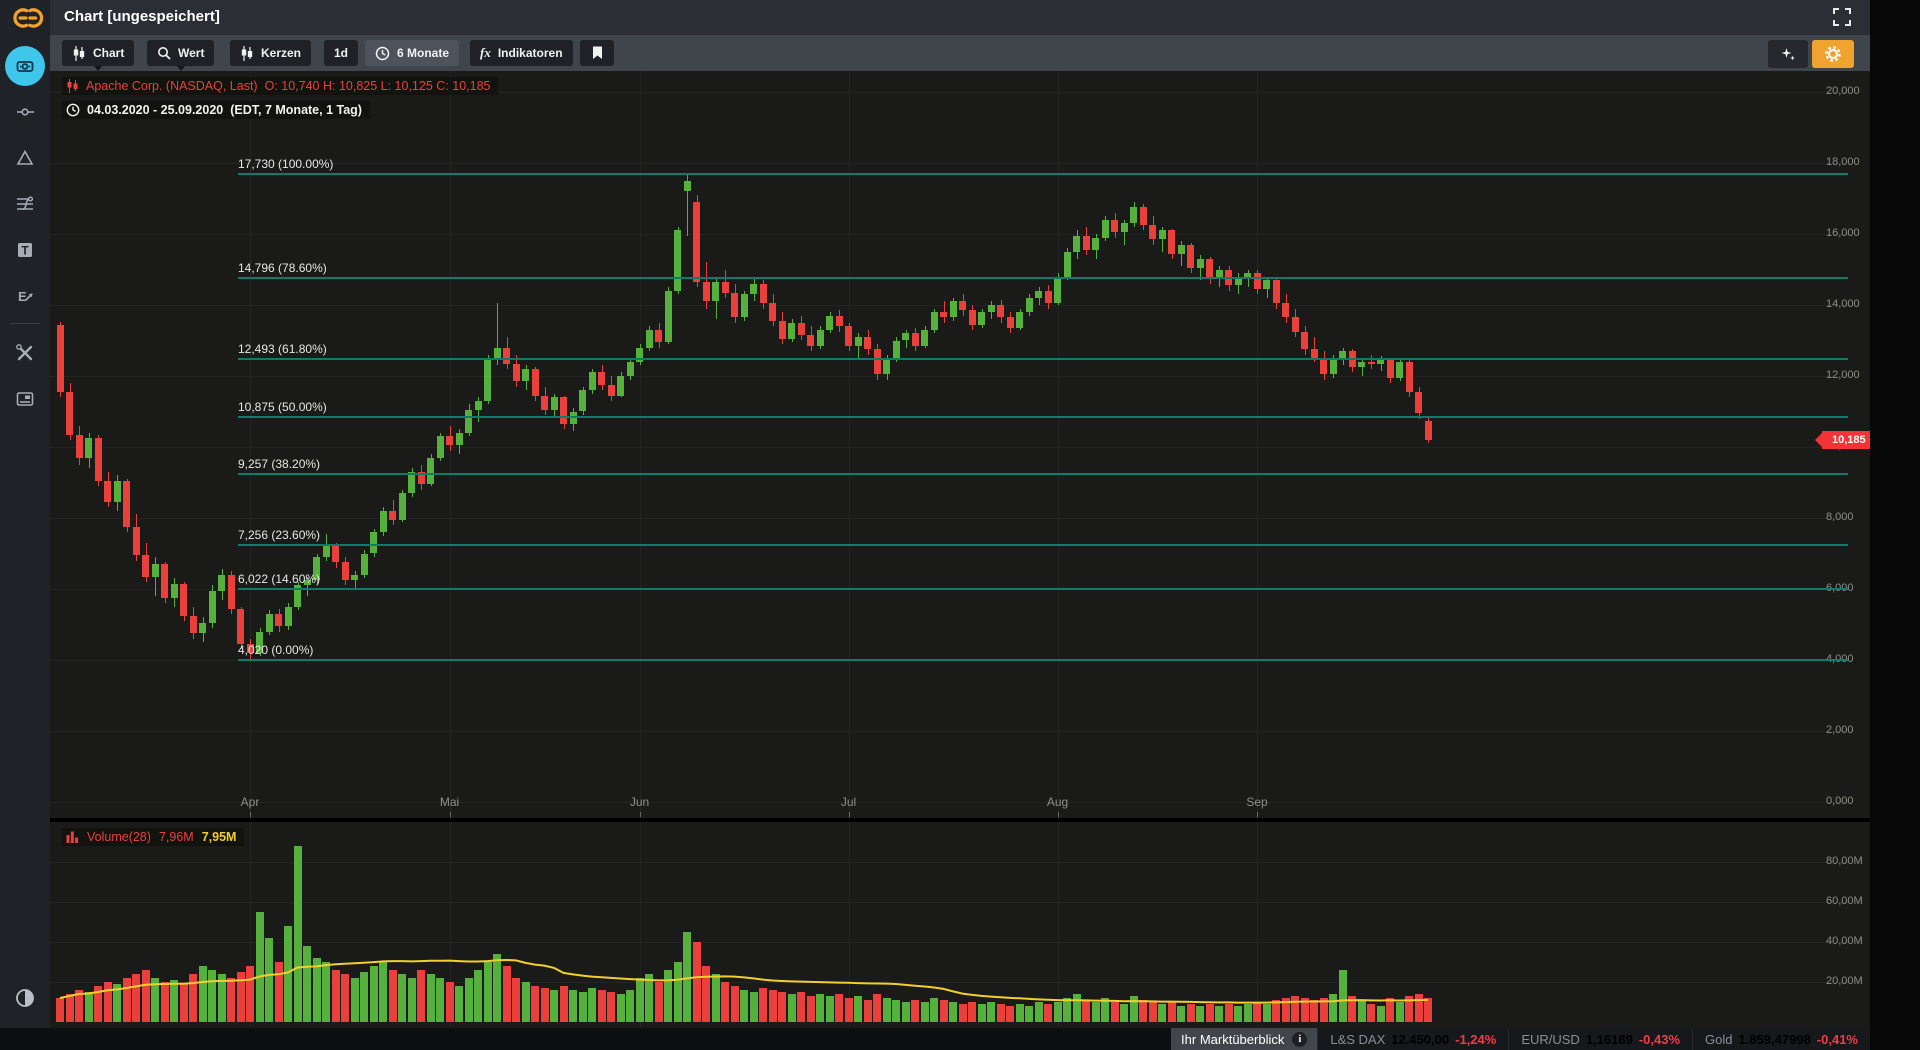 The width and height of the screenshot is (1920, 1050). I want to click on ticker-gold: Gold 1.859,47998 -0,41%, so click(1781, 1039).